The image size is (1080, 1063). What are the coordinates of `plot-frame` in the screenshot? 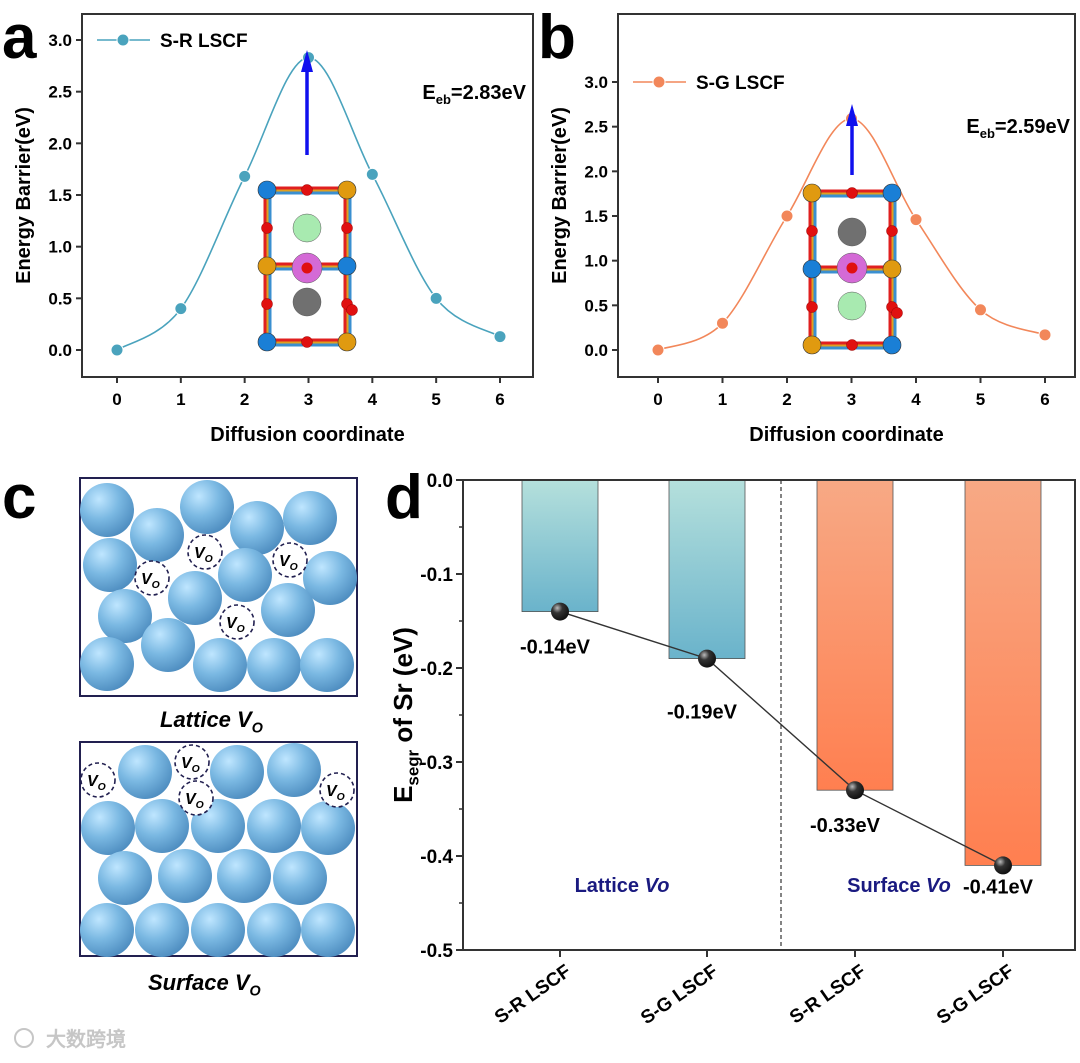 It's located at (846, 195).